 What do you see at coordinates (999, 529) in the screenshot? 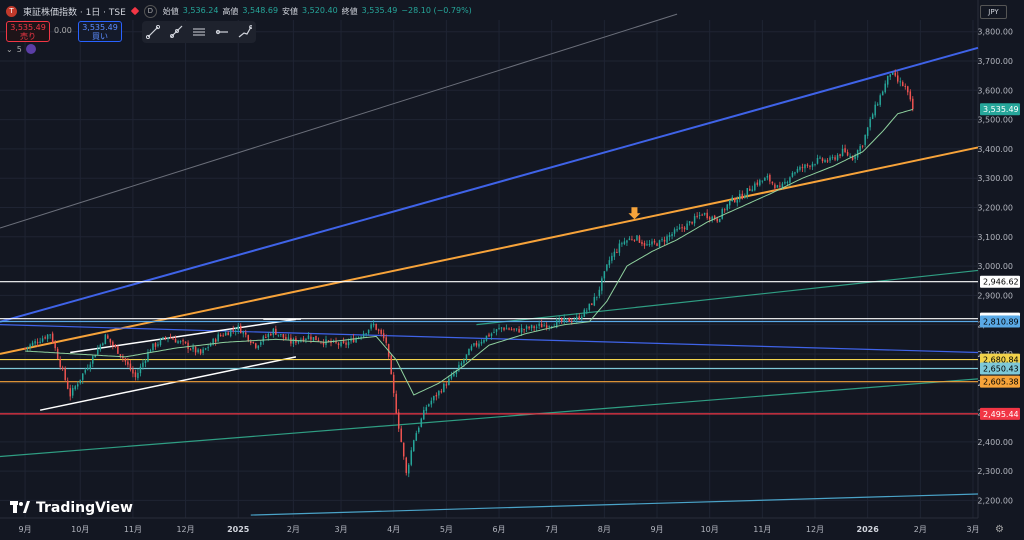
I see `chart-settings-gear-icon: ⚙` at bounding box center [999, 529].